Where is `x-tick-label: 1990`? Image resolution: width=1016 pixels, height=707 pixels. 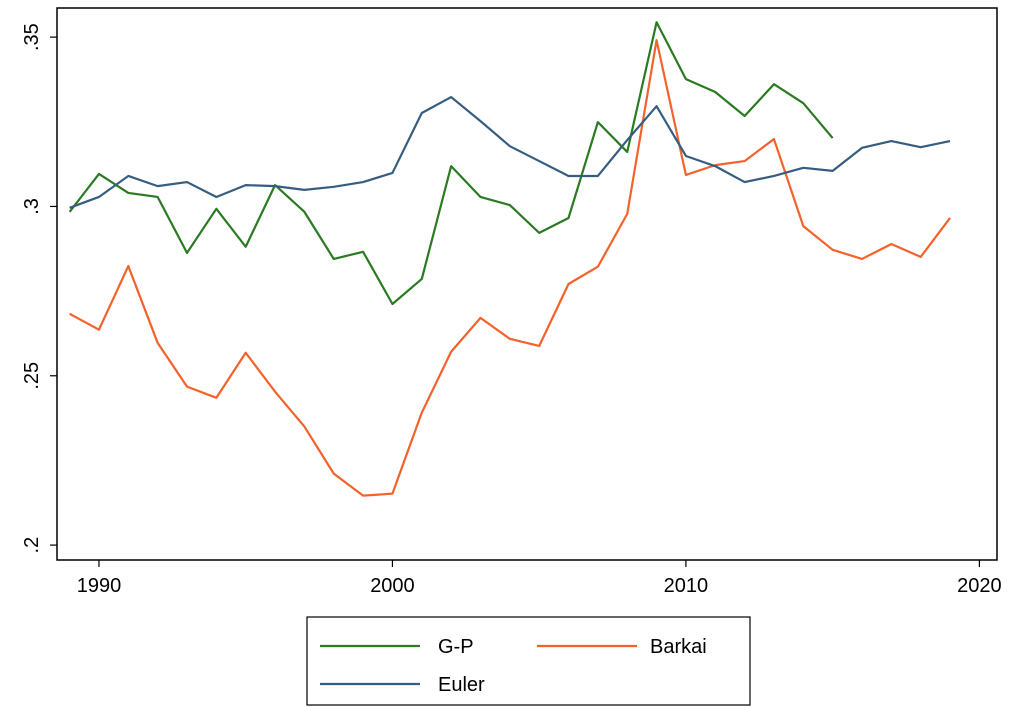
x-tick-label: 1990 is located at coordinates (99, 586).